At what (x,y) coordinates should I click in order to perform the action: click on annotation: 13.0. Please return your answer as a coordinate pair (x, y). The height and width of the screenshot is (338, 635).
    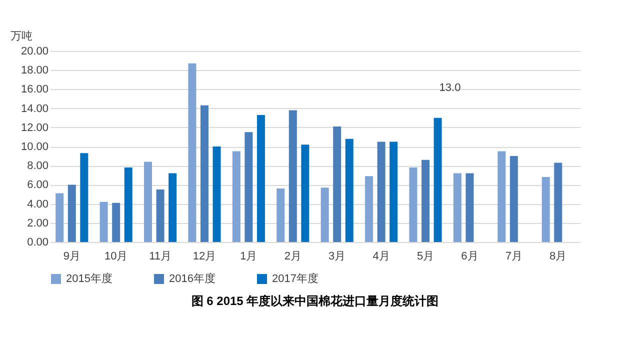
    Looking at the image, I should click on (450, 88).